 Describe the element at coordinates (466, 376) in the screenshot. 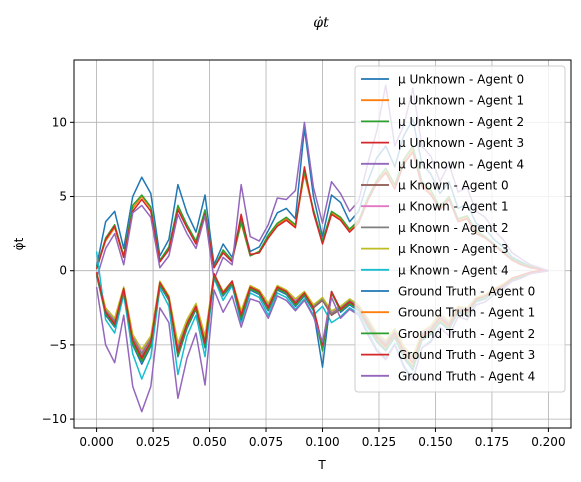

I see `legend-entry: Ground Truth - Agent 4` at that location.